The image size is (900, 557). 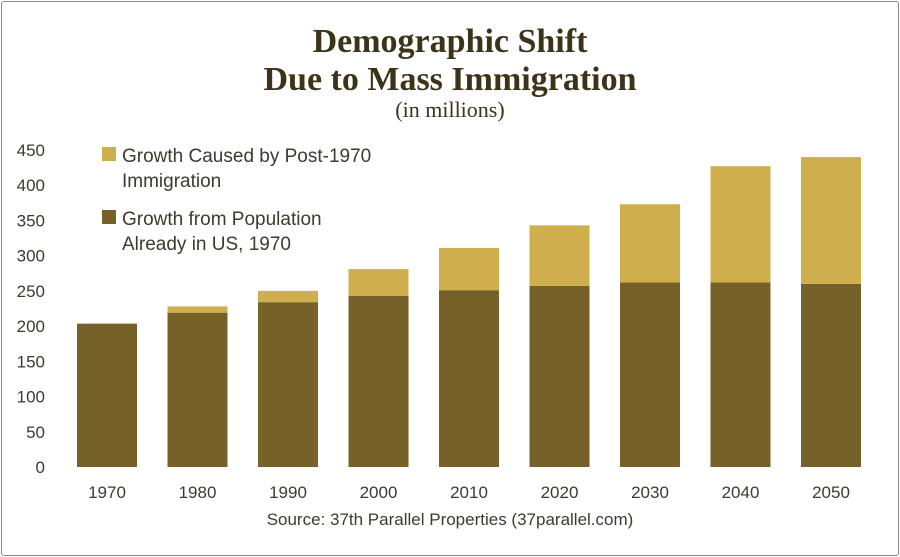 What do you see at coordinates (450, 79) in the screenshot?
I see `chart-title-line2: Due to Mass Immigration` at bounding box center [450, 79].